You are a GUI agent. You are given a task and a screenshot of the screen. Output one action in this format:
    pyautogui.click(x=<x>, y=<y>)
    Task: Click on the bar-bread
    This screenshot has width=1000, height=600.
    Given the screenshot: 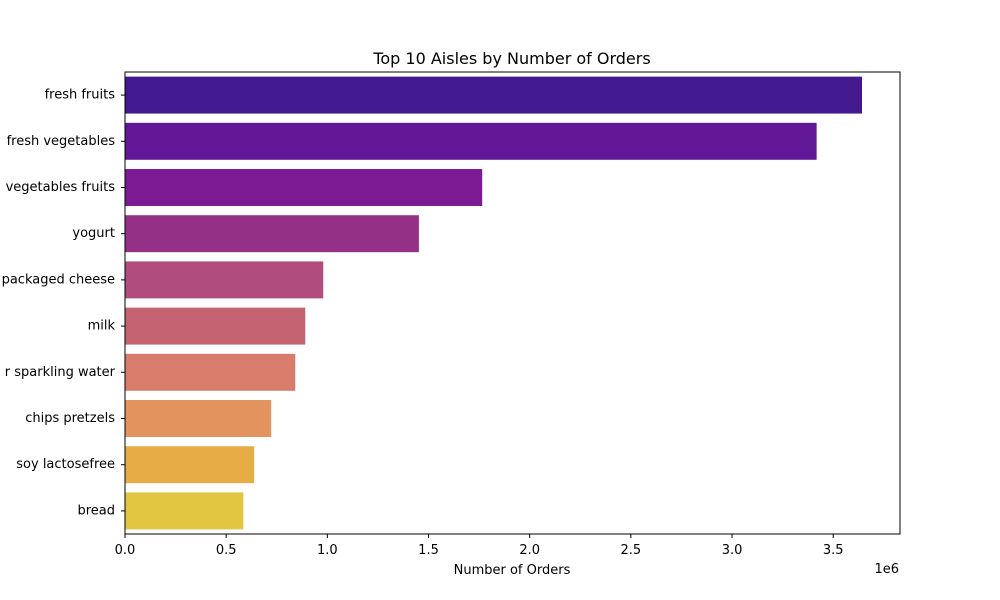 What is the action you would take?
    pyautogui.click(x=184, y=511)
    